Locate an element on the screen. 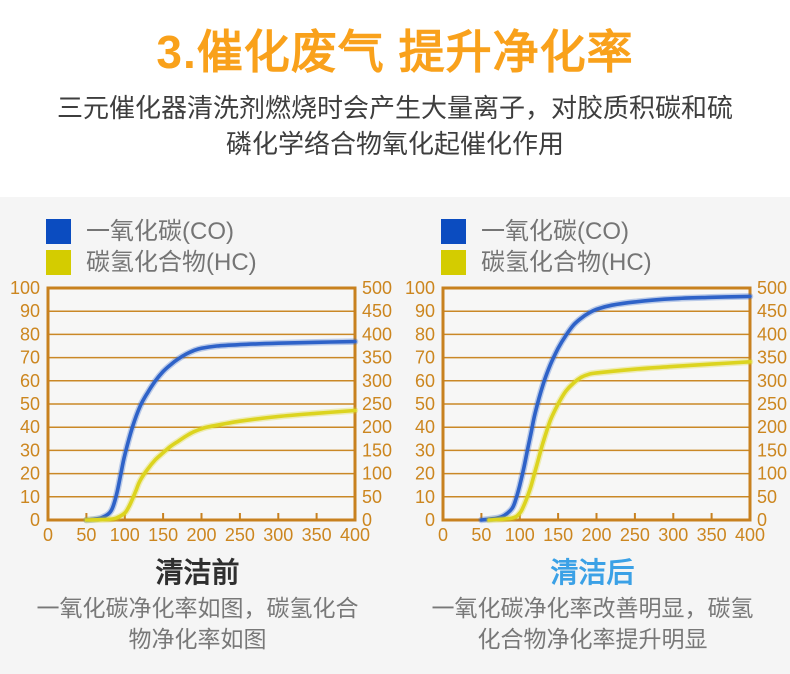 The width and height of the screenshot is (790, 674). page-subtitle: 三元催化器清洗剂燃烧时会产生大量离子，对胶质积碳和硫 磷化学络合物氧化起催化作用 is located at coordinates (395, 126).